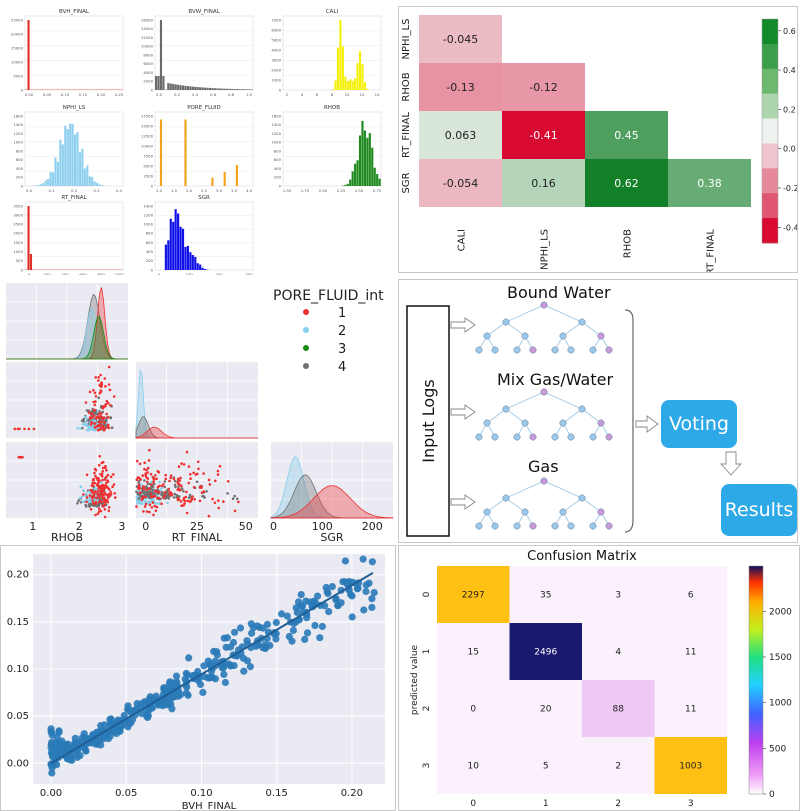  I want to click on arrow-to-model, so click(463, 502).